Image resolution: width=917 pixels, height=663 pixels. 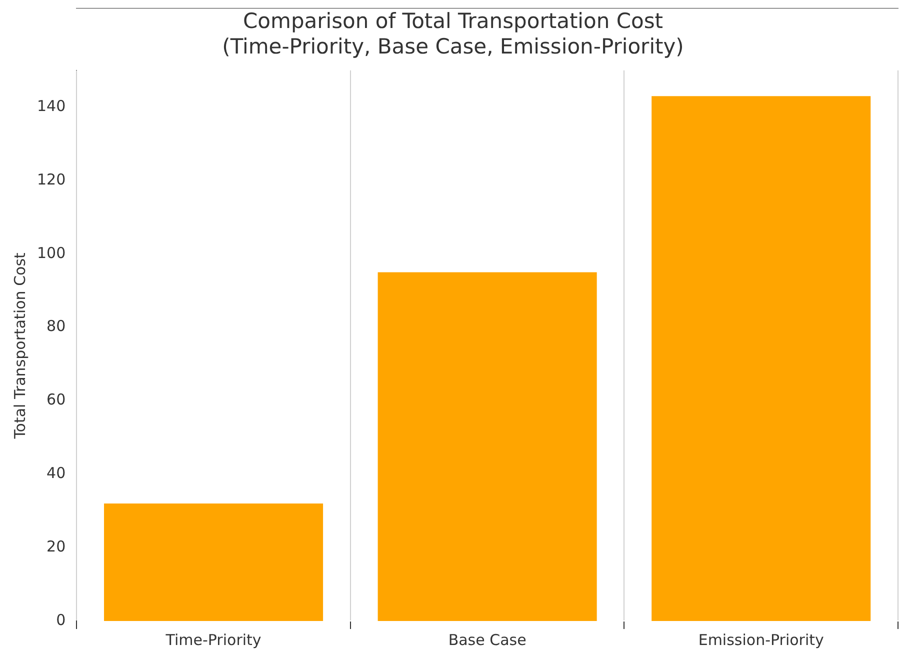 I want to click on y-tick-label: 0, so click(x=61, y=619).